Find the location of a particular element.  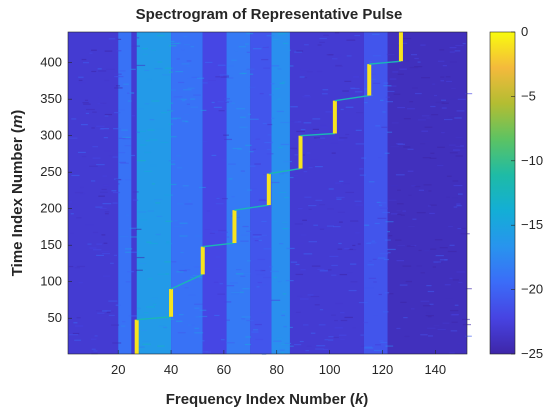

spectral-band is located at coordinates (125, 193).